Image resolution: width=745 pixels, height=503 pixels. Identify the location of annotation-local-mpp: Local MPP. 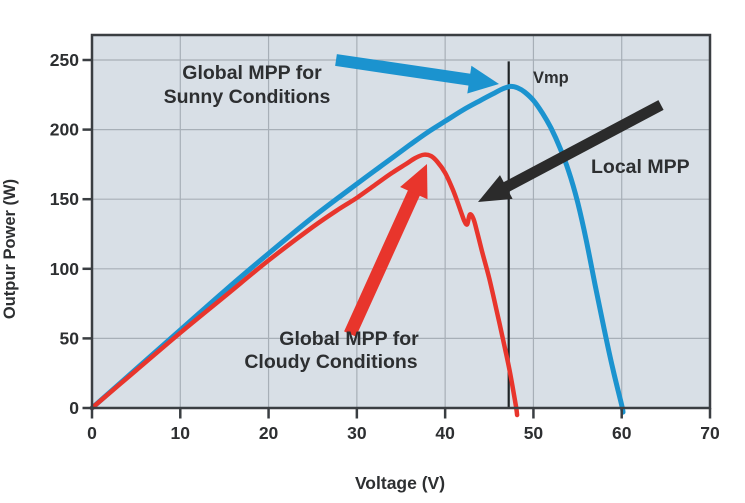
(640, 167).